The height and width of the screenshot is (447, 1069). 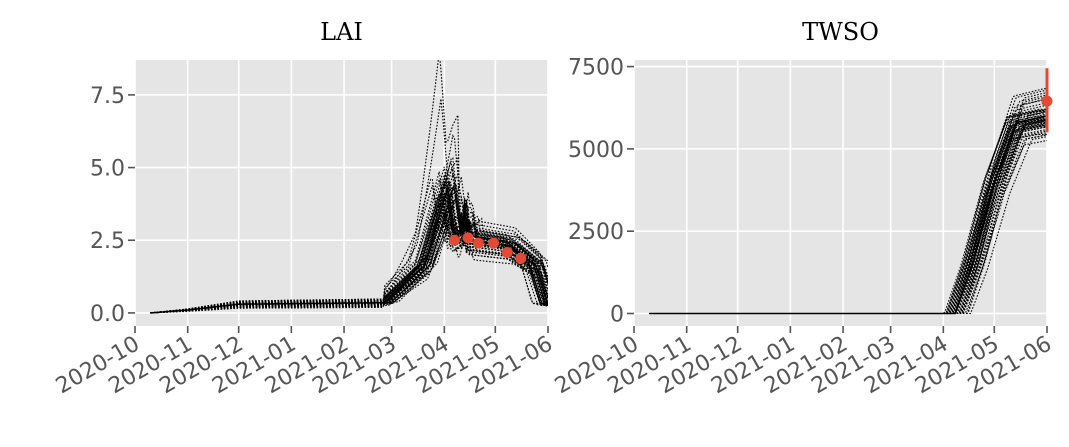 I want to click on twso-y-axis: 0 2500 5000 7500, so click(x=601, y=191).